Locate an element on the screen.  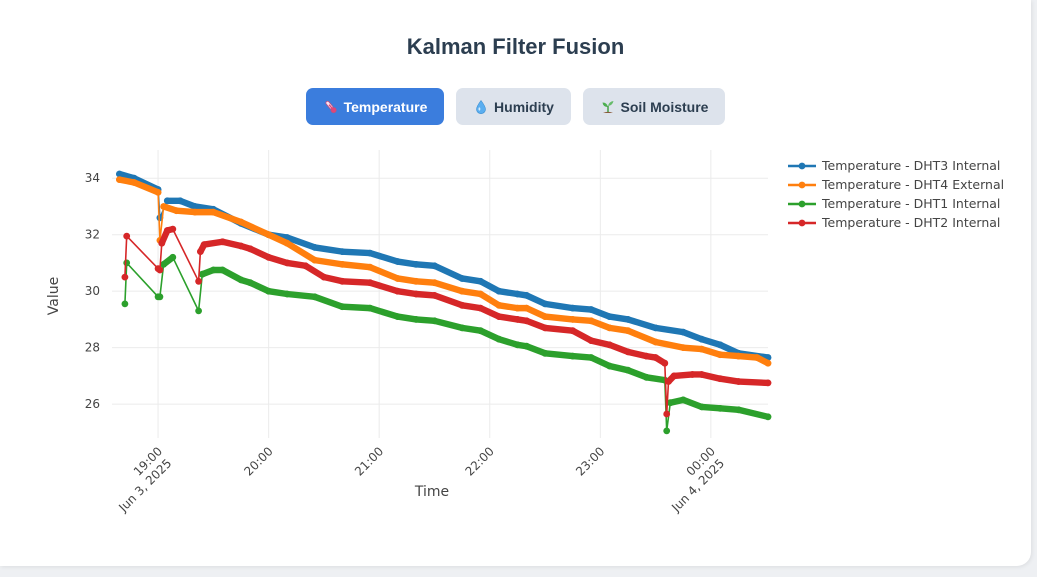
legend-item: Temperature - DHT1 Internal is located at coordinates (894, 203).